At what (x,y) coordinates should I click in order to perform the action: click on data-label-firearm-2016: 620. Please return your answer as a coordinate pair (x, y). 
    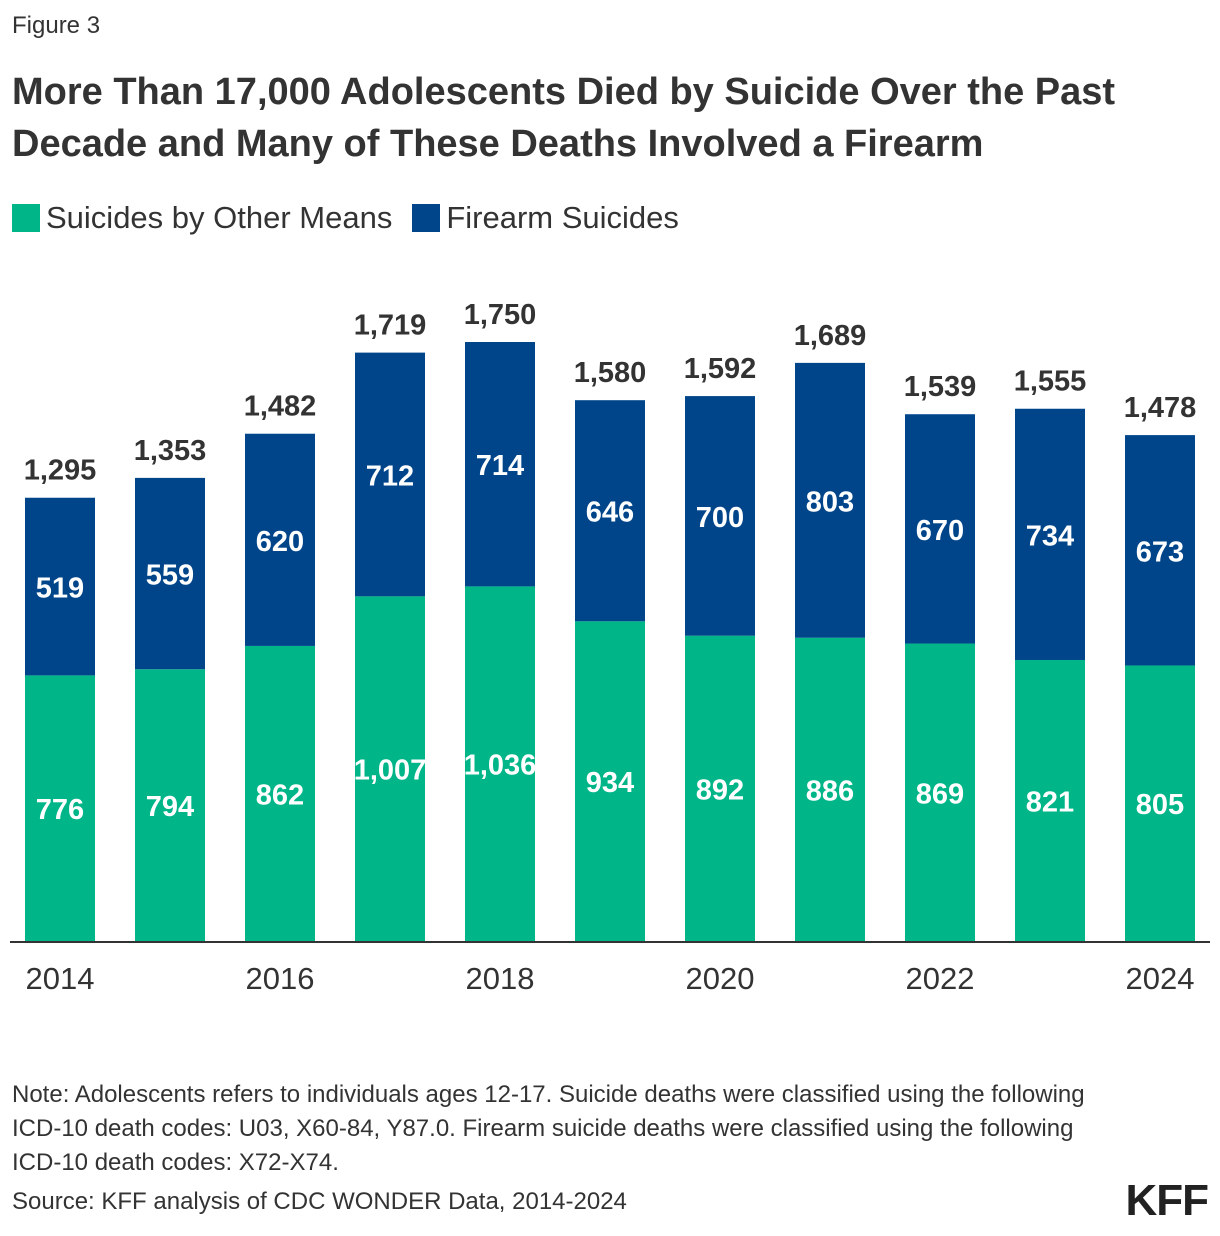
    Looking at the image, I should click on (280, 542).